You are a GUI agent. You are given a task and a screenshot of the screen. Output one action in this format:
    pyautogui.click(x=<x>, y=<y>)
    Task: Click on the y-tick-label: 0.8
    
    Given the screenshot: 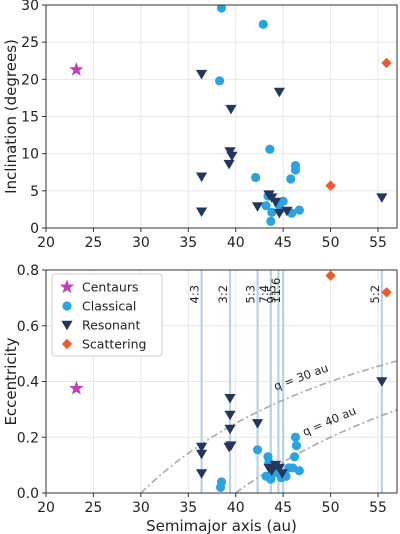 What is the action you would take?
    pyautogui.click(x=28, y=271)
    